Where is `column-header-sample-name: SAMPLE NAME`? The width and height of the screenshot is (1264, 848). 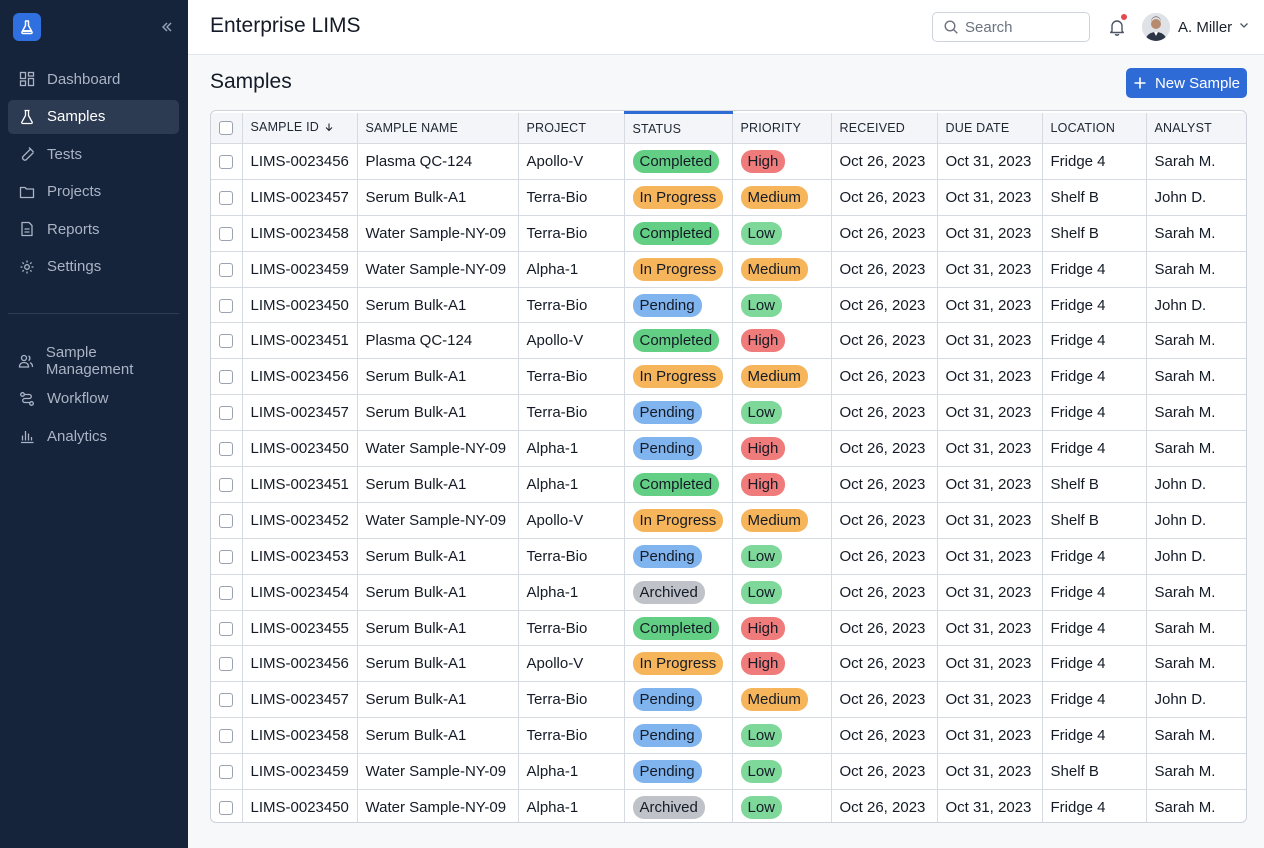 column-header-sample-name: SAMPLE NAME is located at coordinates (438, 128).